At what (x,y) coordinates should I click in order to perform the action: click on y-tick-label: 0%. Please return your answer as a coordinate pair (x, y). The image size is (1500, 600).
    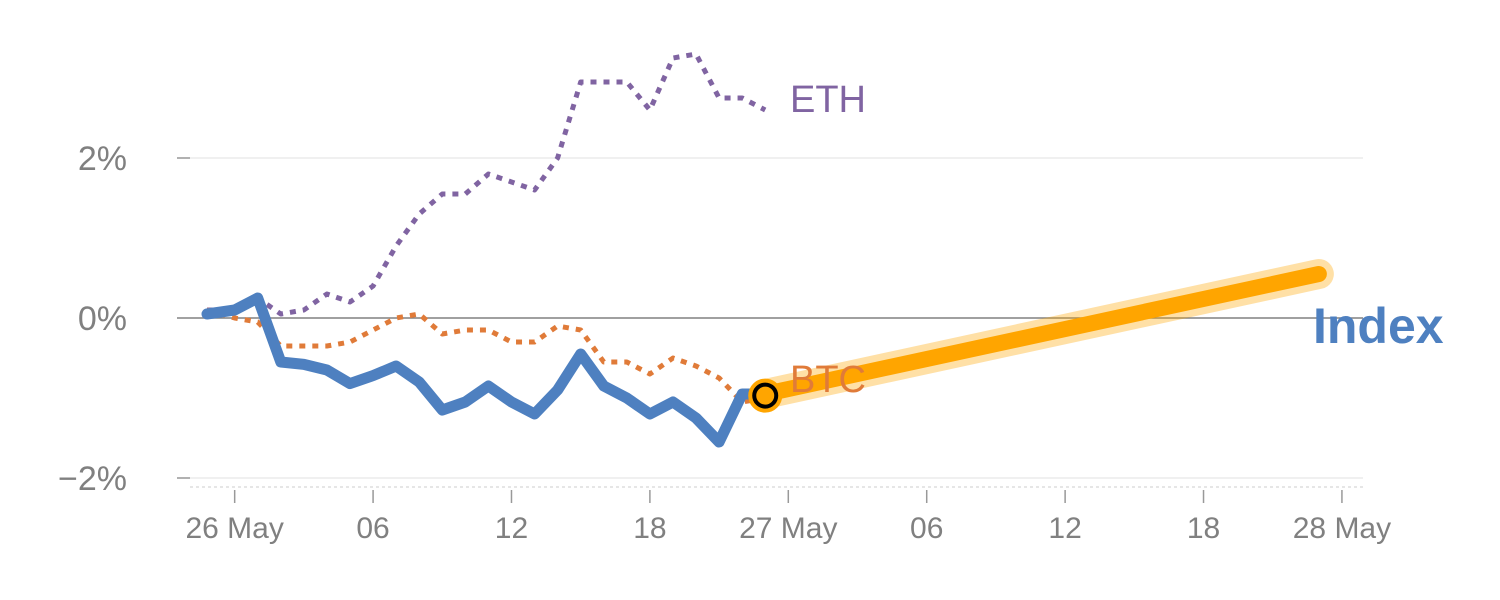
    Looking at the image, I should click on (102, 319).